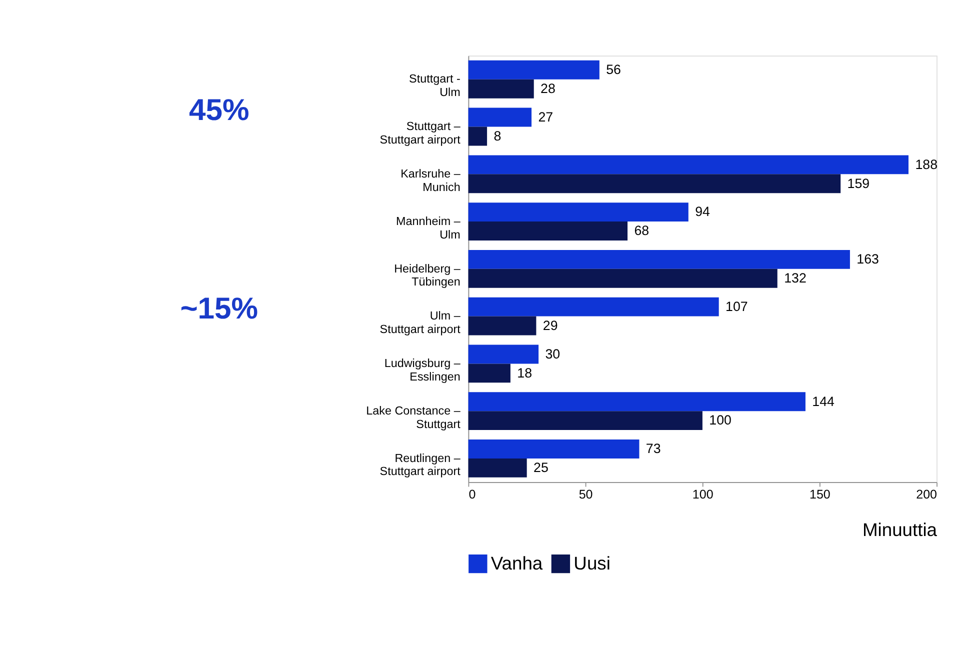 The width and height of the screenshot is (955, 672). I want to click on data-label: 68, so click(642, 230).